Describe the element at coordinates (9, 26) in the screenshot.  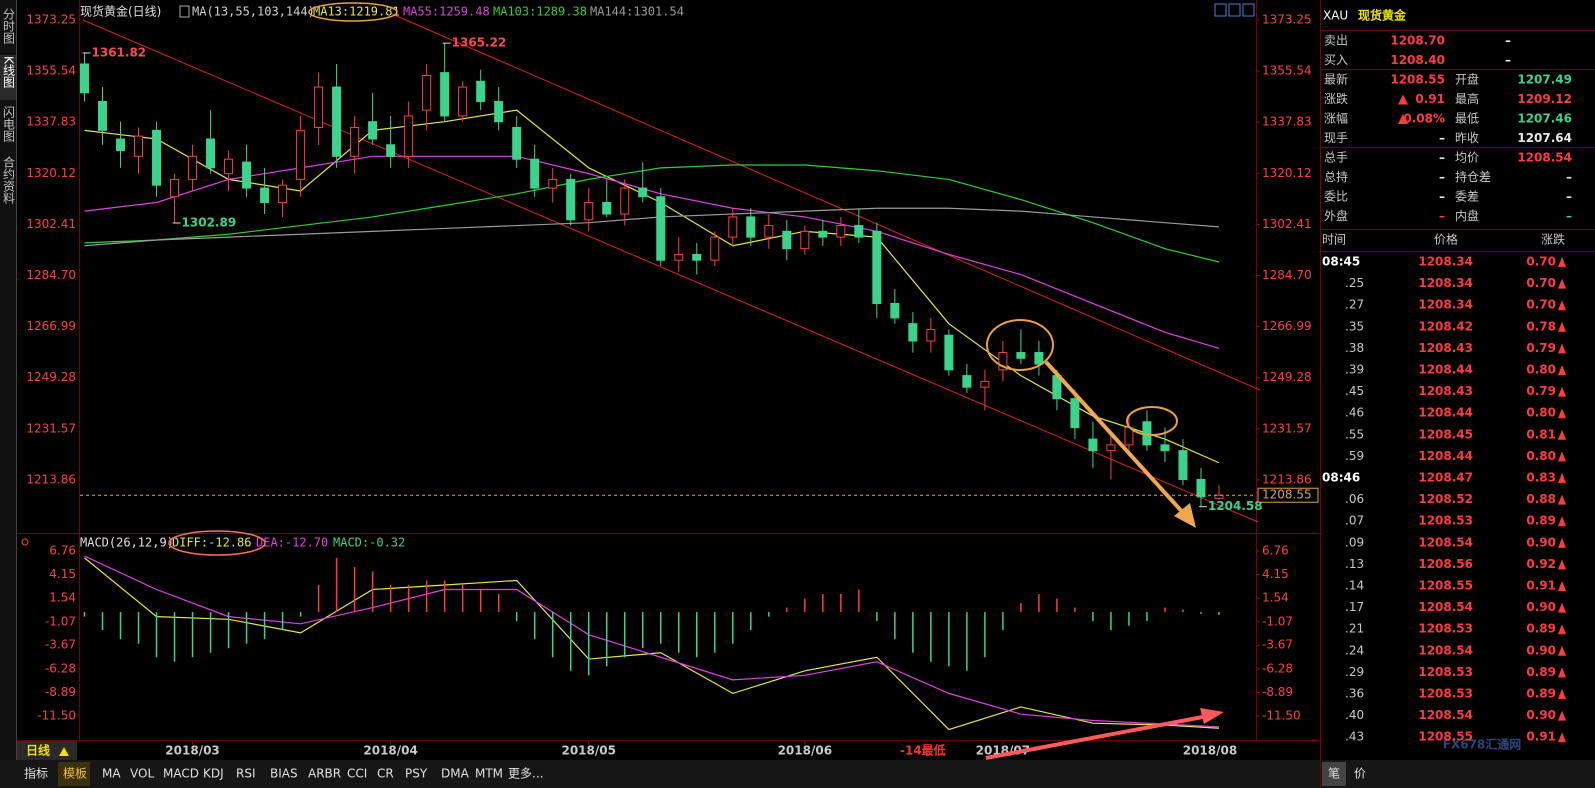
I see `toolbar-item: 分时图` at that location.